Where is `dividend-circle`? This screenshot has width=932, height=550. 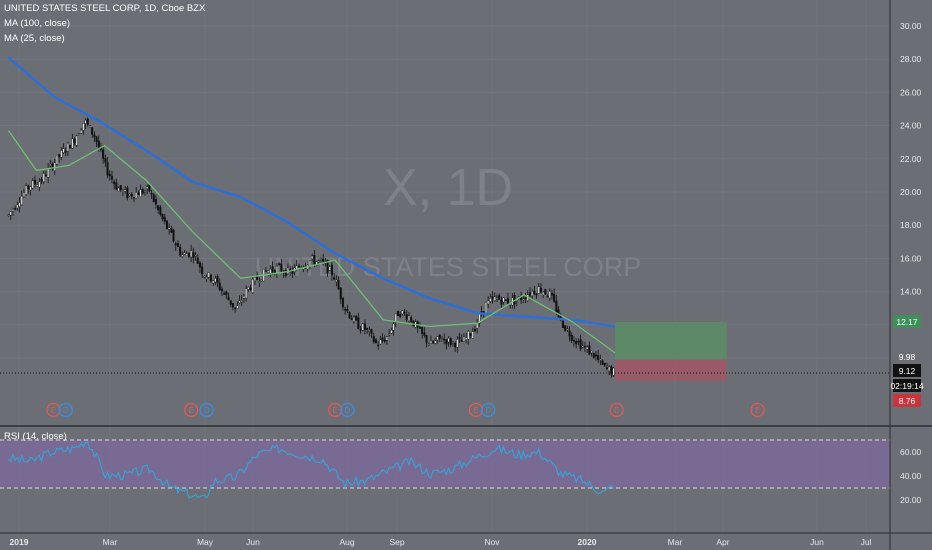 dividend-circle is located at coordinates (488, 410).